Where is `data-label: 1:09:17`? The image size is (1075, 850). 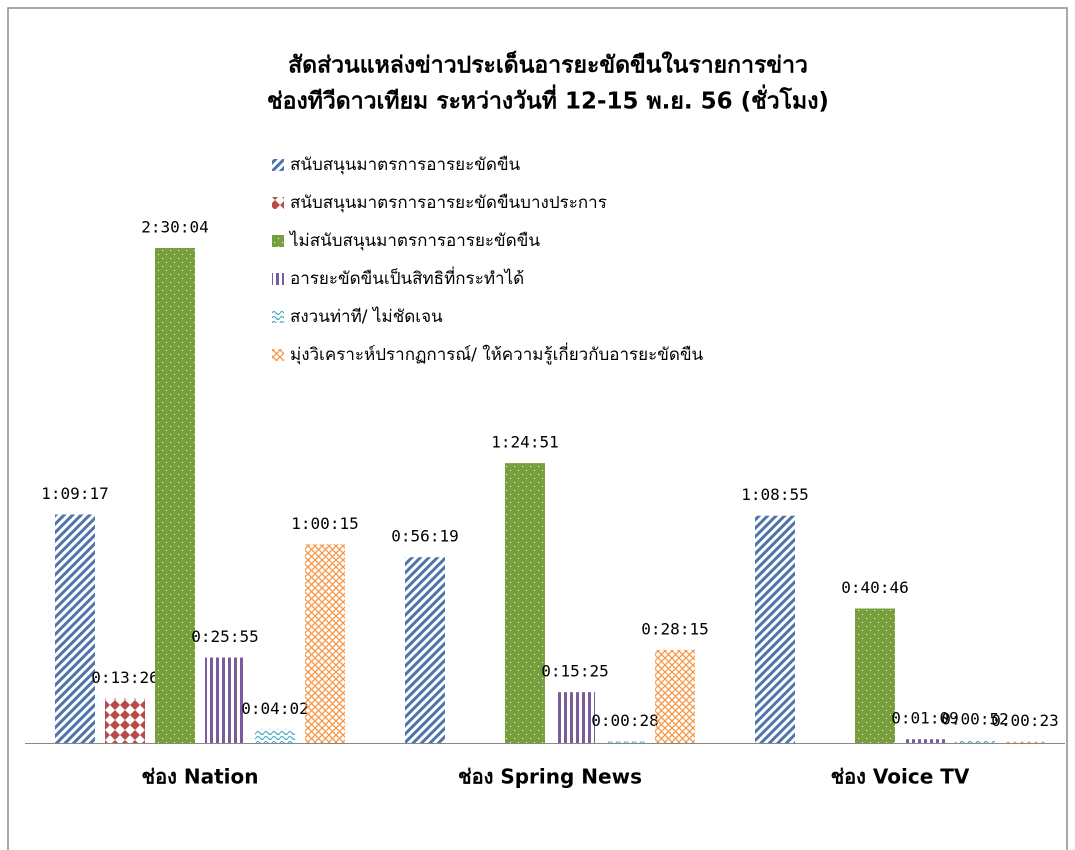
data-label: 1:09:17 is located at coordinates (74, 493).